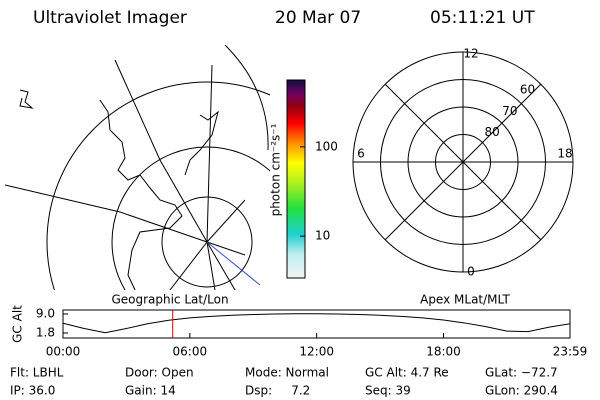 This screenshot has height=400, width=600. What do you see at coordinates (318, 18) in the screenshot?
I see `date: 20 Mar 07` at bounding box center [318, 18].